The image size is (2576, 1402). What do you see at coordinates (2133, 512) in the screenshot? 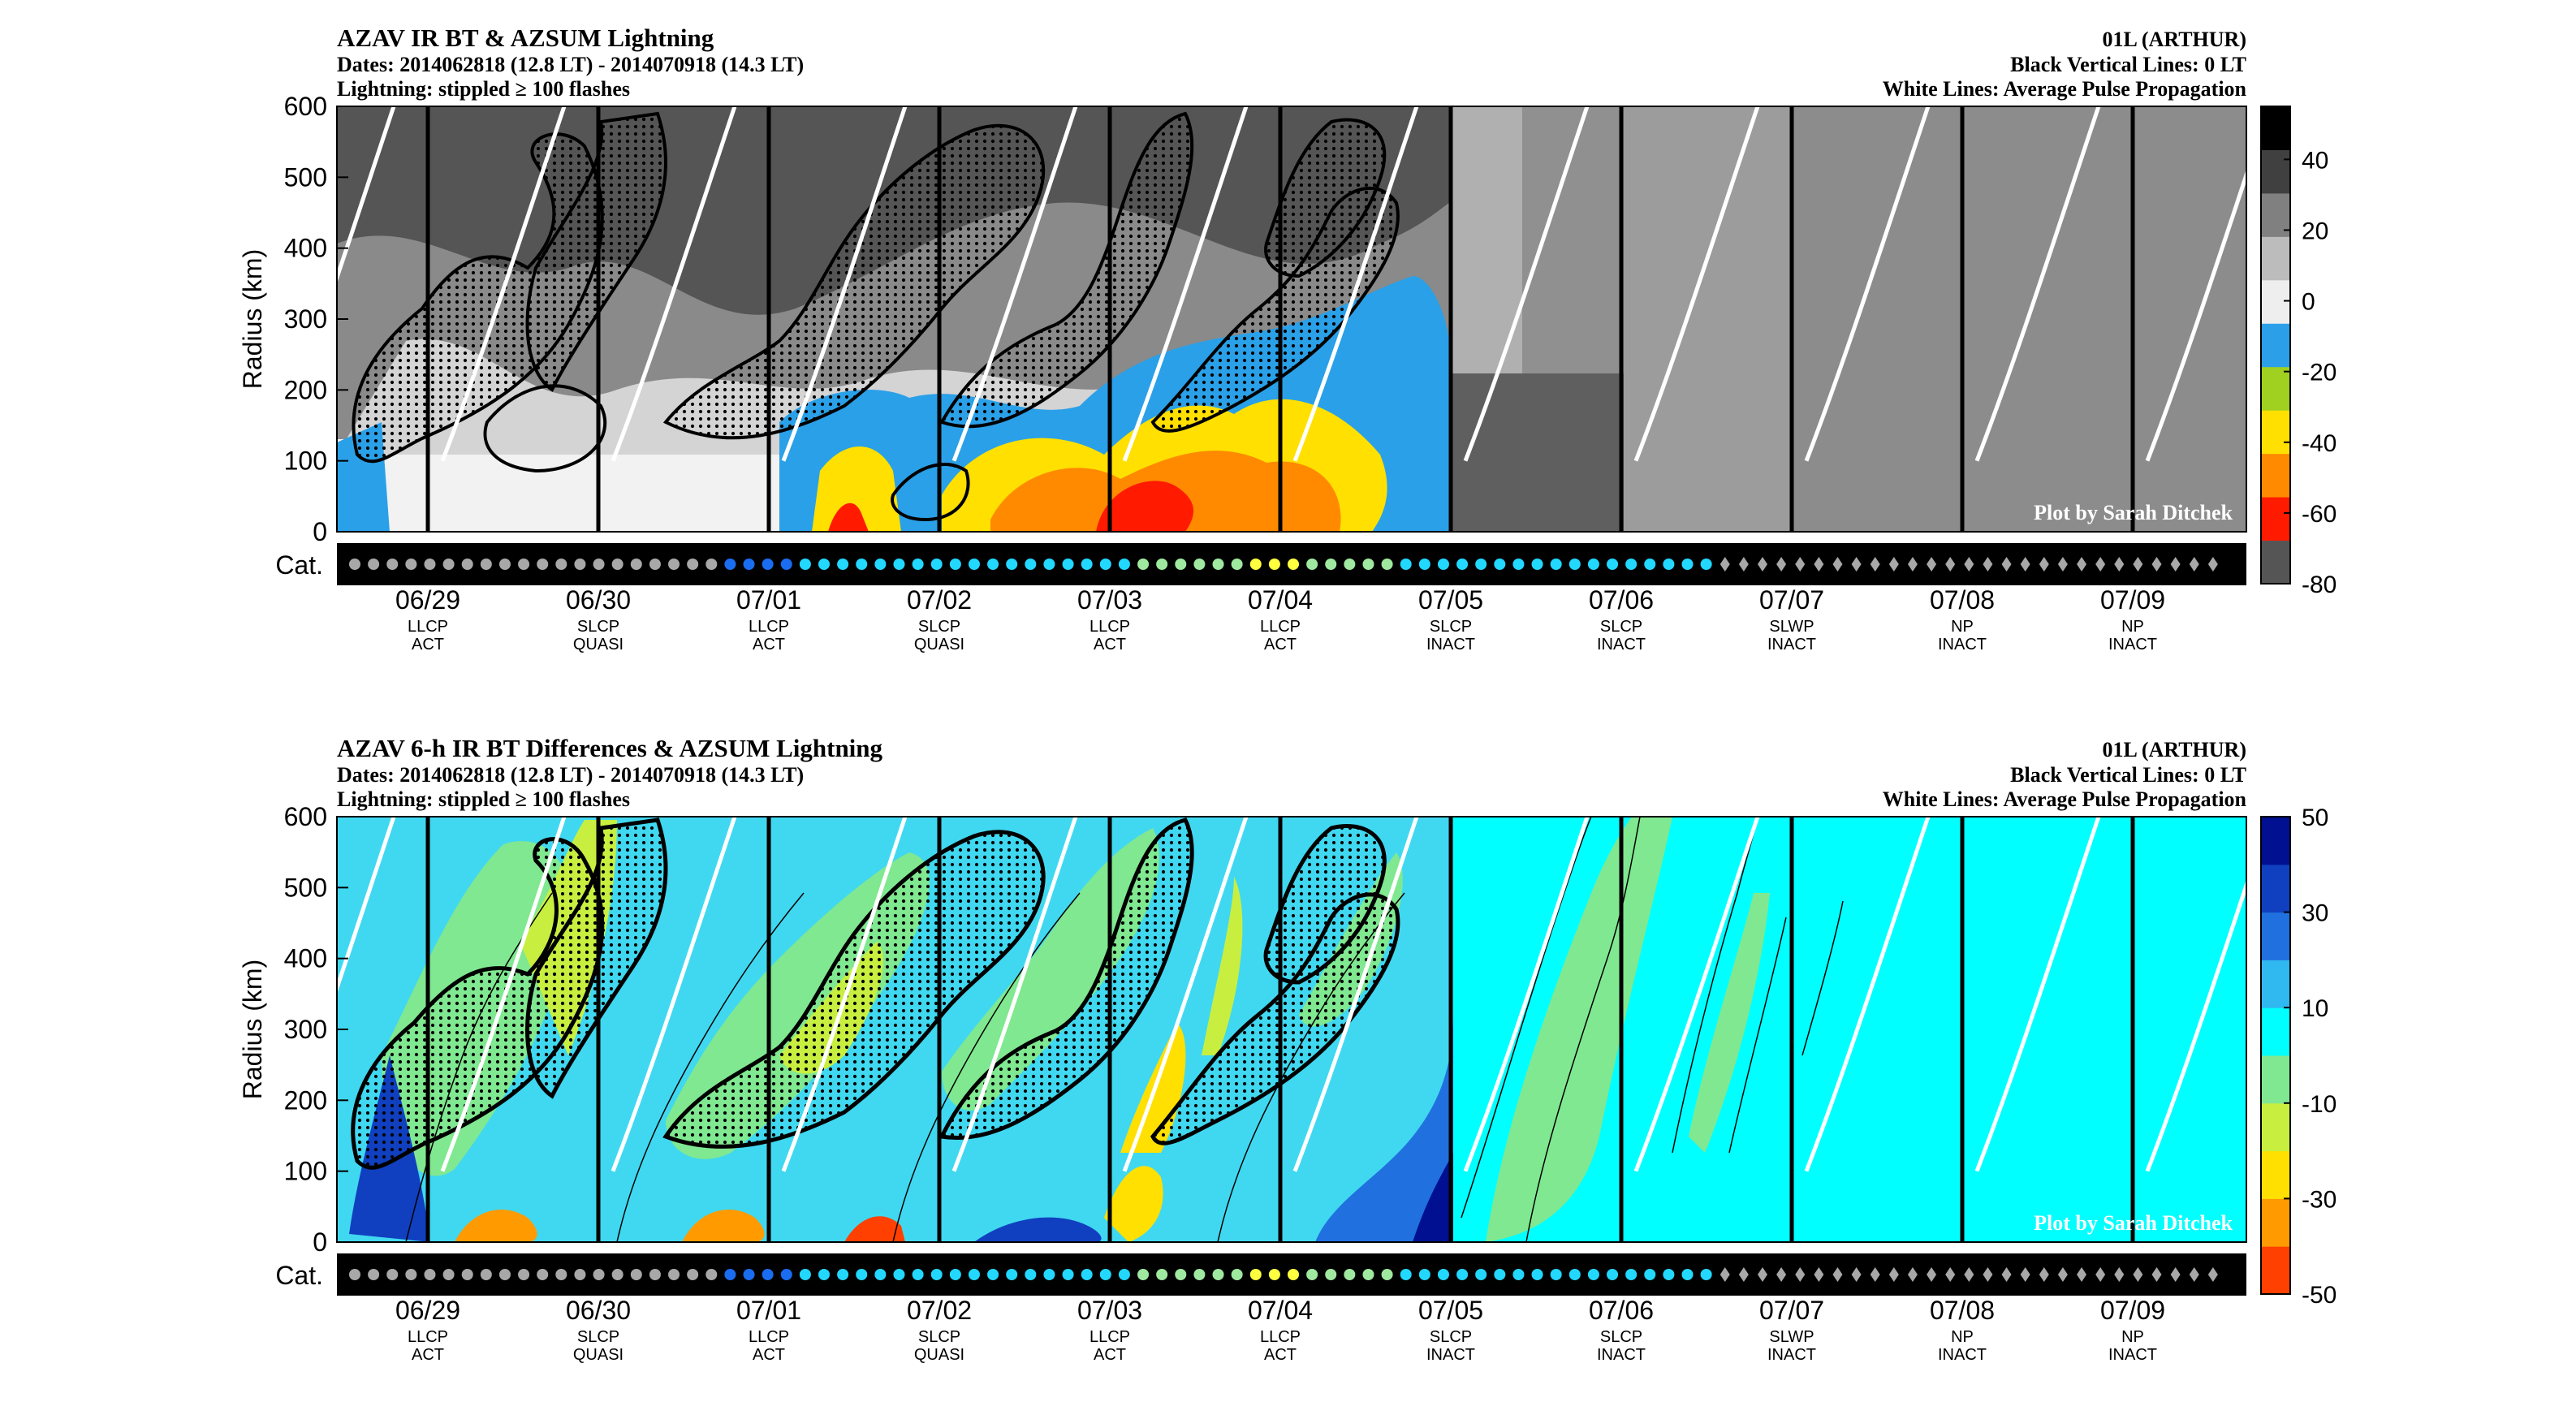
I see `top-credit: Plot by Sarah Ditchek` at bounding box center [2133, 512].